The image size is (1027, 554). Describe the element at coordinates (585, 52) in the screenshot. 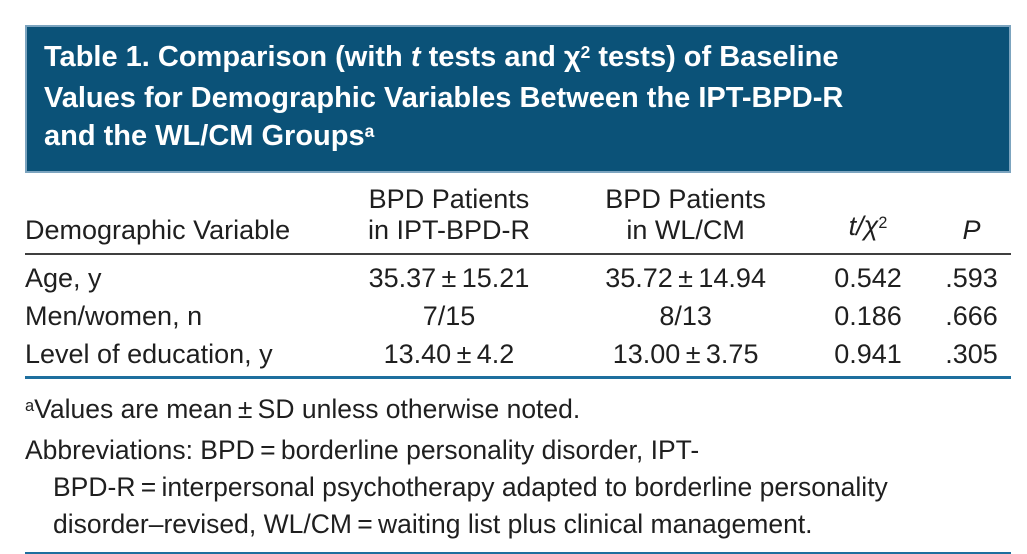

I see `title-chi-superscript: 2` at that location.